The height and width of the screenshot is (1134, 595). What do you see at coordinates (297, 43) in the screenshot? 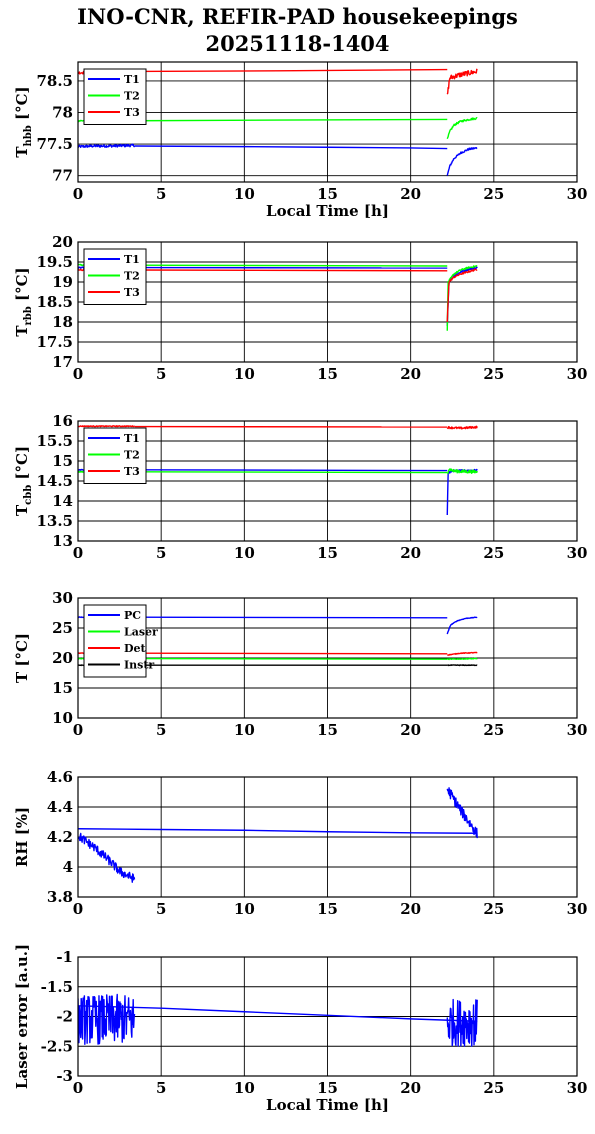
I see `chart-title-line2: 20251118-1404` at bounding box center [297, 43].